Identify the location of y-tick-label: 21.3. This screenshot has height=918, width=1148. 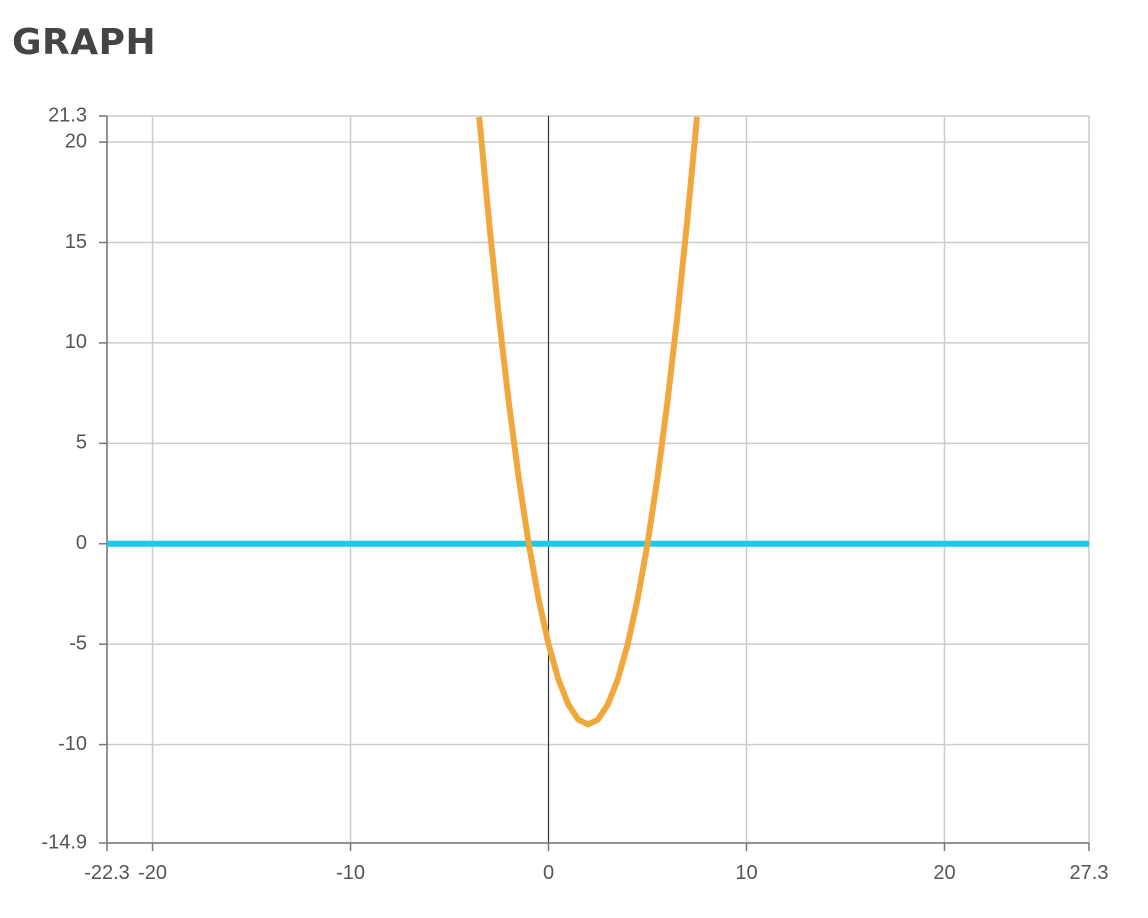
(67, 115).